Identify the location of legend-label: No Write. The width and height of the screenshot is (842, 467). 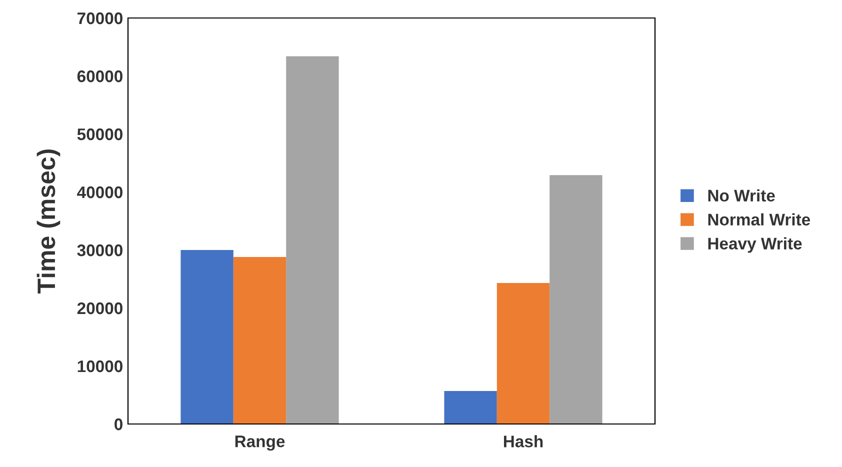
(741, 195).